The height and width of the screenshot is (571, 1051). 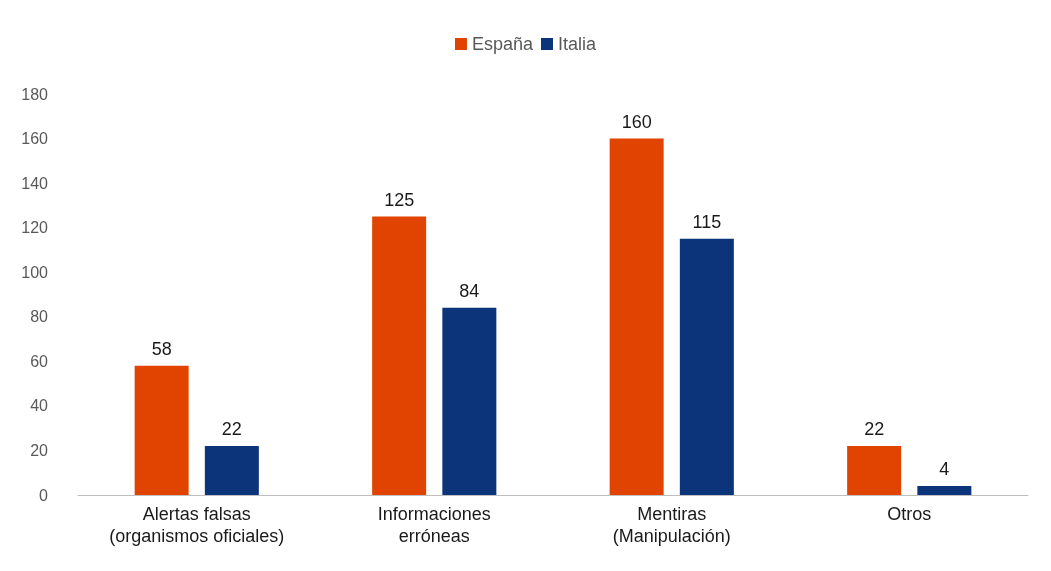 What do you see at coordinates (197, 525) in the screenshot?
I see `x-tick-label: Alertas falsas (organismos oficiales)` at bounding box center [197, 525].